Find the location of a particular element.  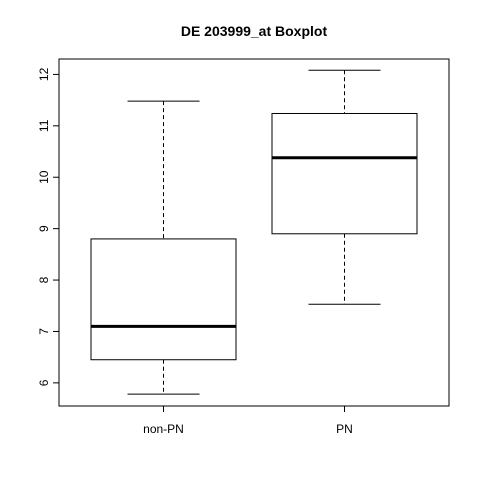

y-tick-label: 10 is located at coordinates (44, 177).